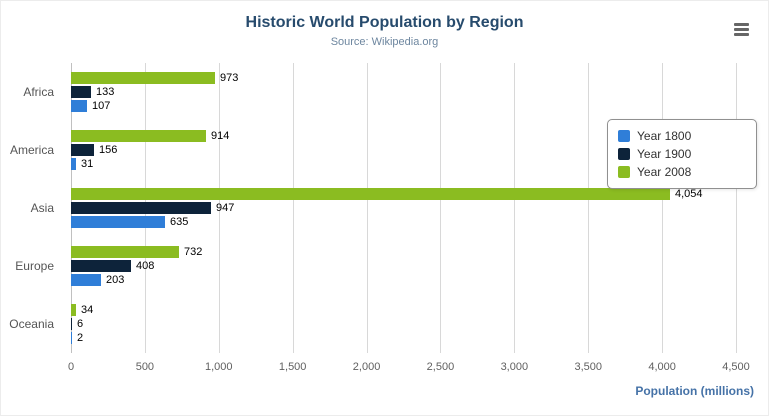  I want to click on category-label: Africa, so click(38, 92).